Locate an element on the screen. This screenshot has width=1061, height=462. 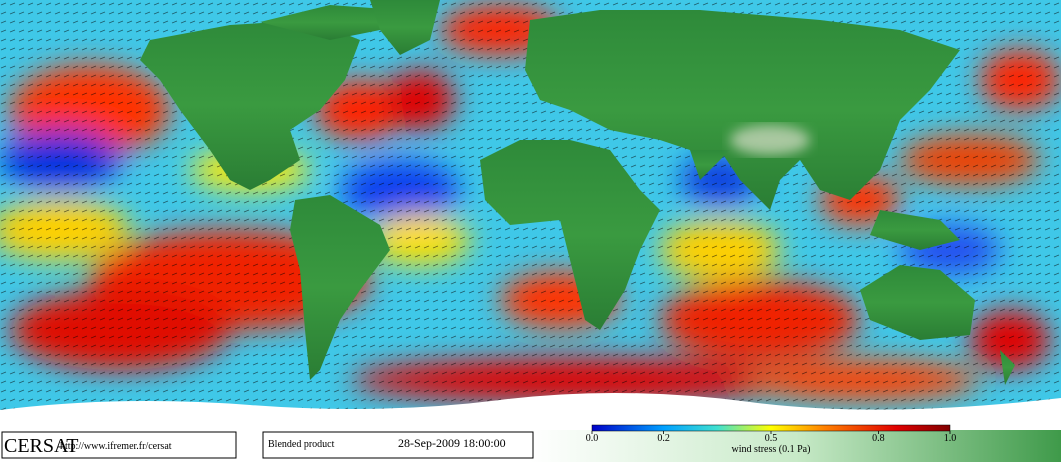
product-box is located at coordinates (398, 445).